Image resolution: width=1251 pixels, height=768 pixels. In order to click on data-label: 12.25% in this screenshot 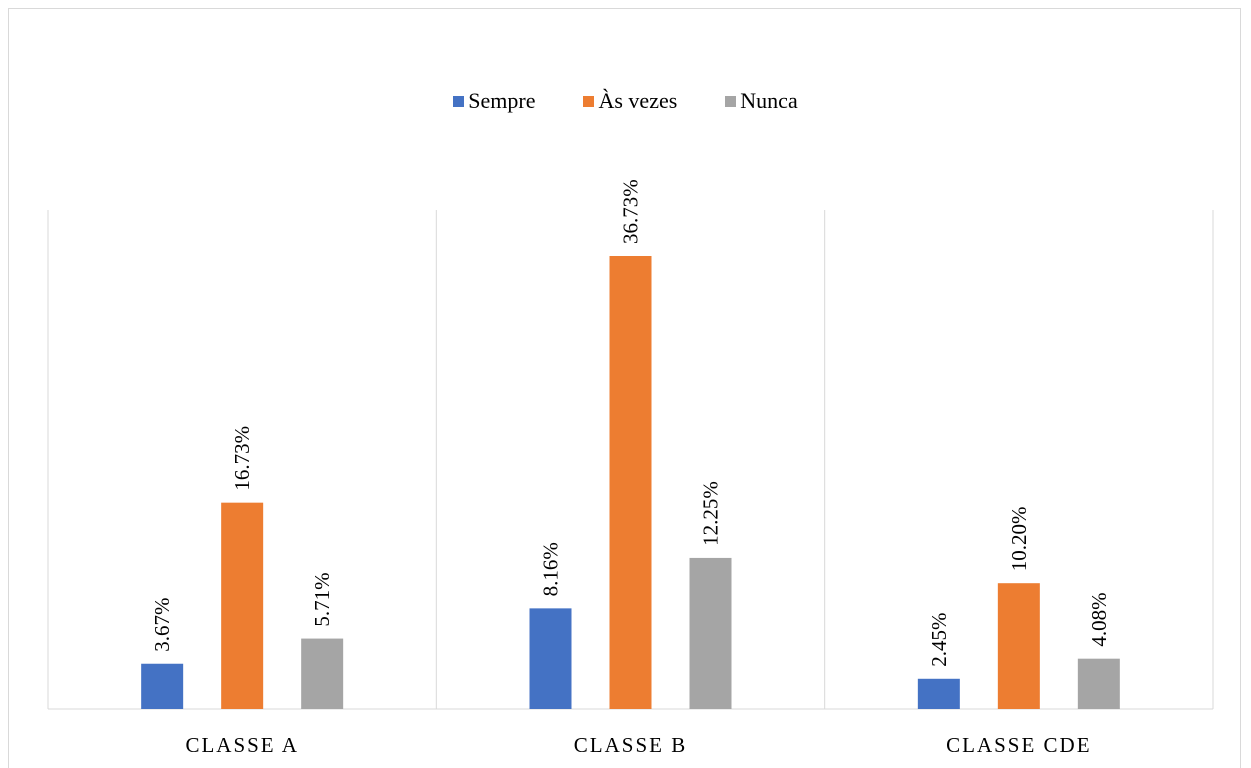, I will do `click(711, 513)`.